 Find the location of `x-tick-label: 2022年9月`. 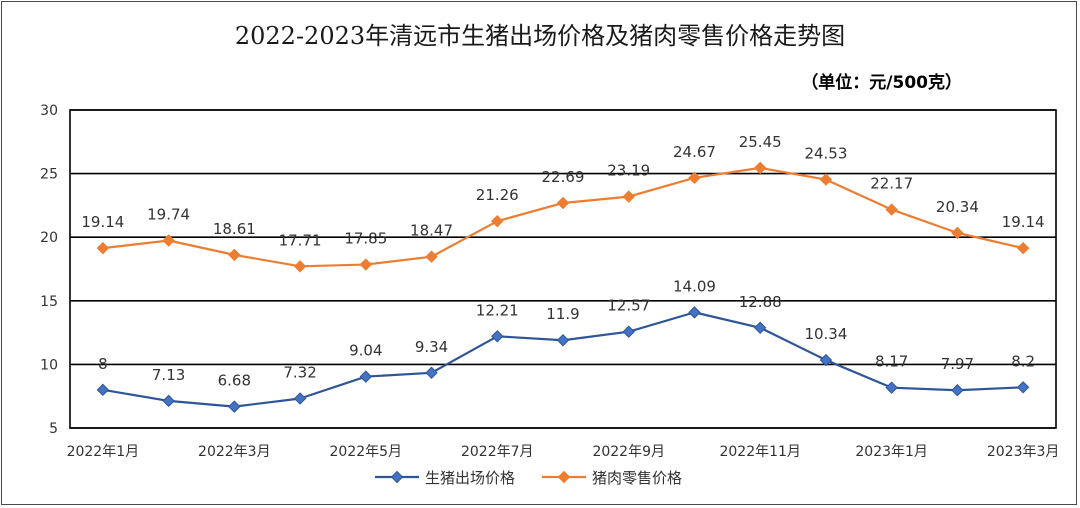

x-tick-label: 2022年9月 is located at coordinates (628, 452).